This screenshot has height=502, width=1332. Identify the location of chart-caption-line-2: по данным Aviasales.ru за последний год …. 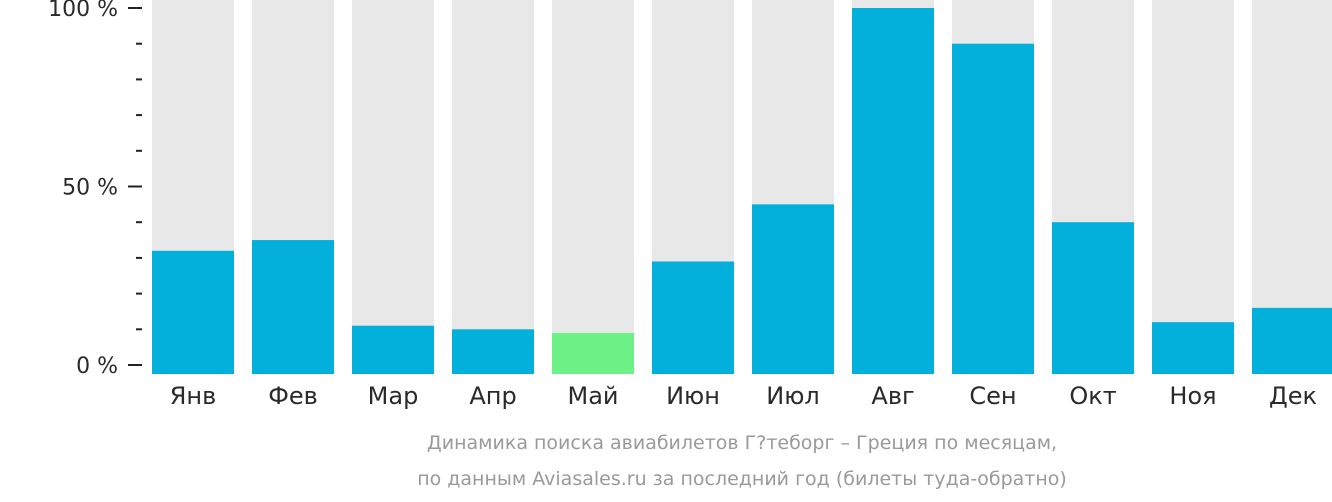
(742, 479).